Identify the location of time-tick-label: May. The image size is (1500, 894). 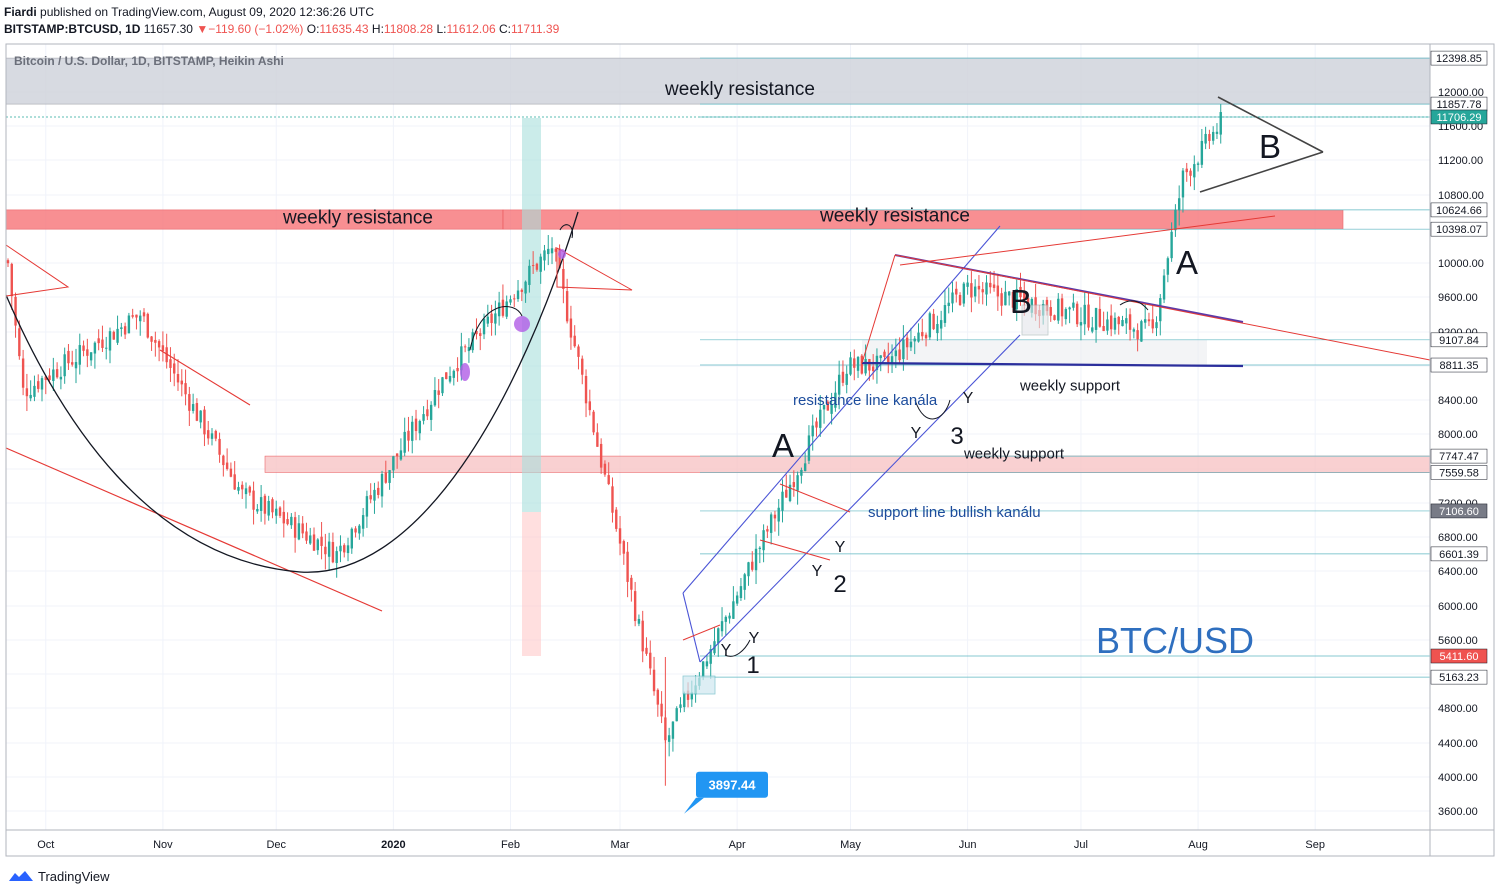
(850, 845).